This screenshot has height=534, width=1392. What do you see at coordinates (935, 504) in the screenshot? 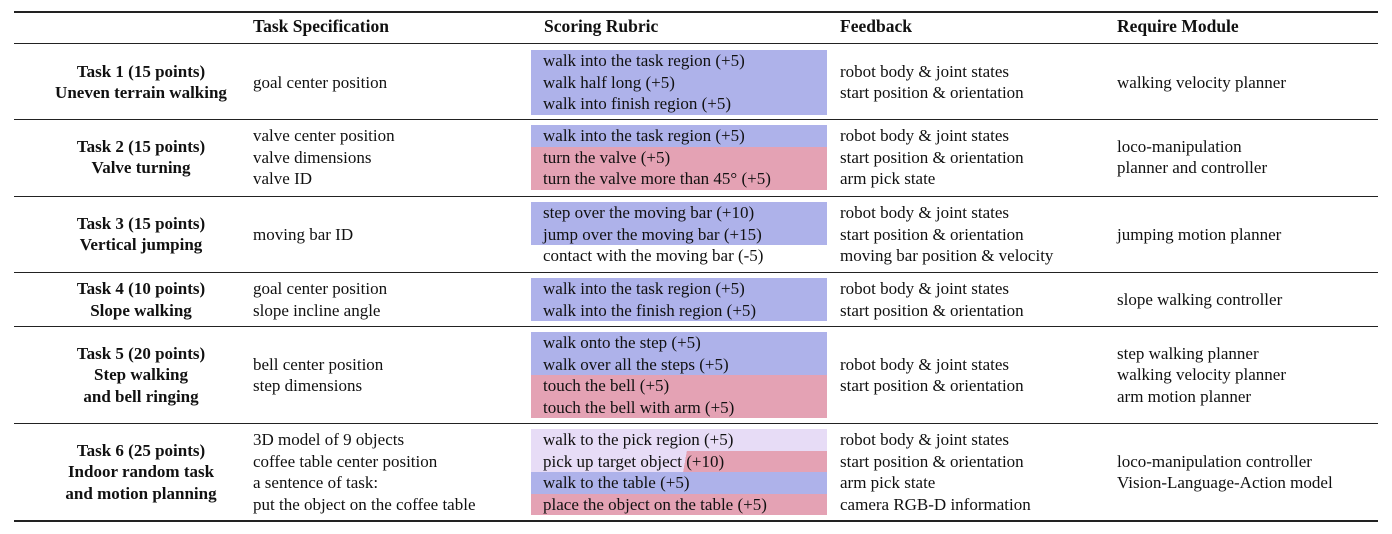
I see `feedback-line: camera RGB-D information` at bounding box center [935, 504].